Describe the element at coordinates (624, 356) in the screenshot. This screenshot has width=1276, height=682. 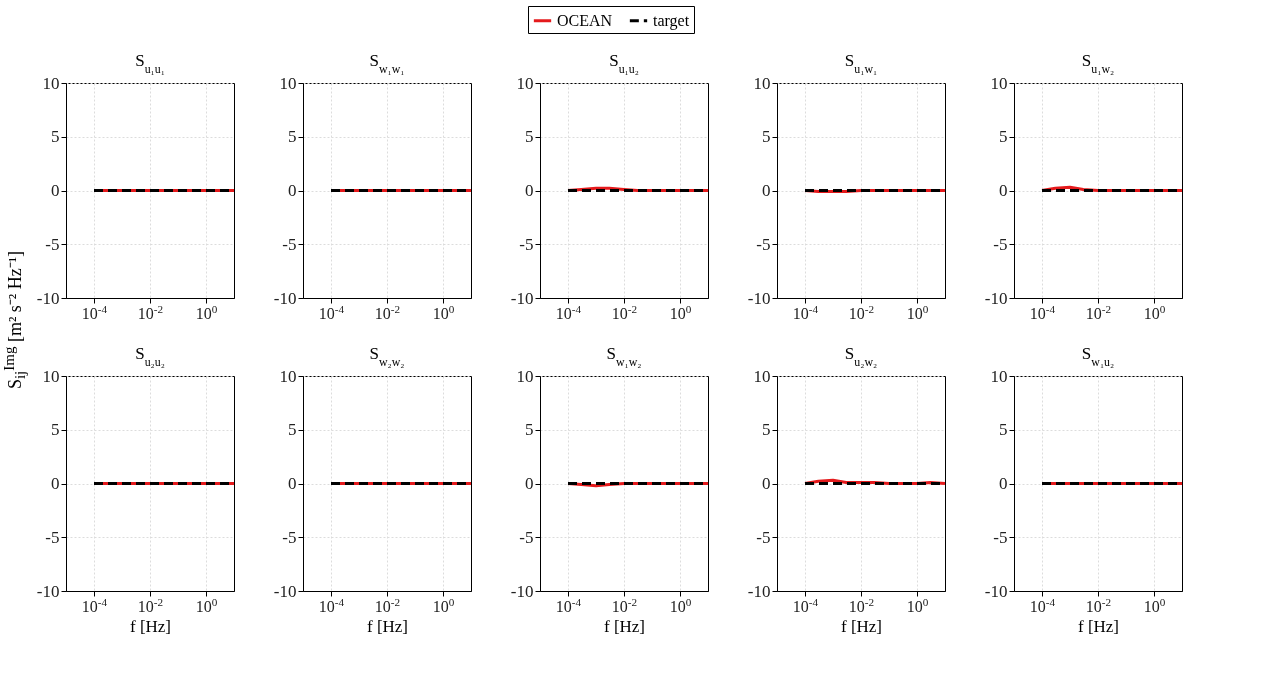
I see `chart-title: S$_{w₁w₂}$` at that location.